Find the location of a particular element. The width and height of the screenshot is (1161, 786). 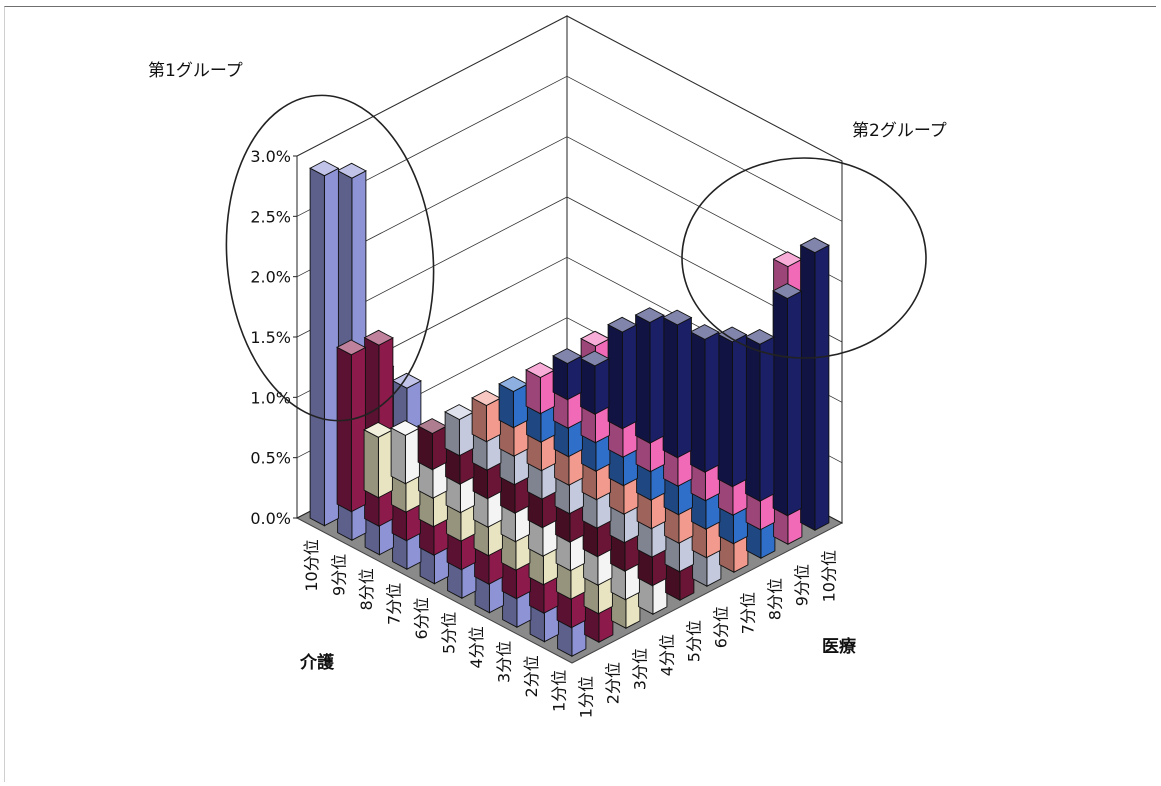

kaigo-tick-label: 2分位 is located at coordinates (531, 676).